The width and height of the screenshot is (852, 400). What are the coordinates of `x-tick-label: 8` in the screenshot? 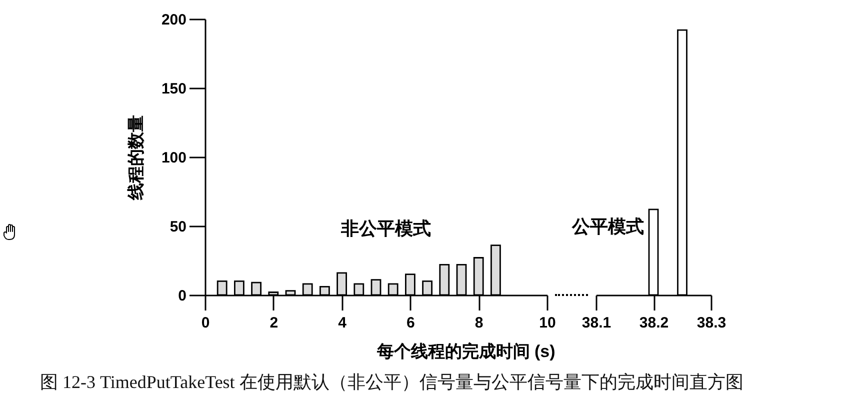 It's located at (479, 323).